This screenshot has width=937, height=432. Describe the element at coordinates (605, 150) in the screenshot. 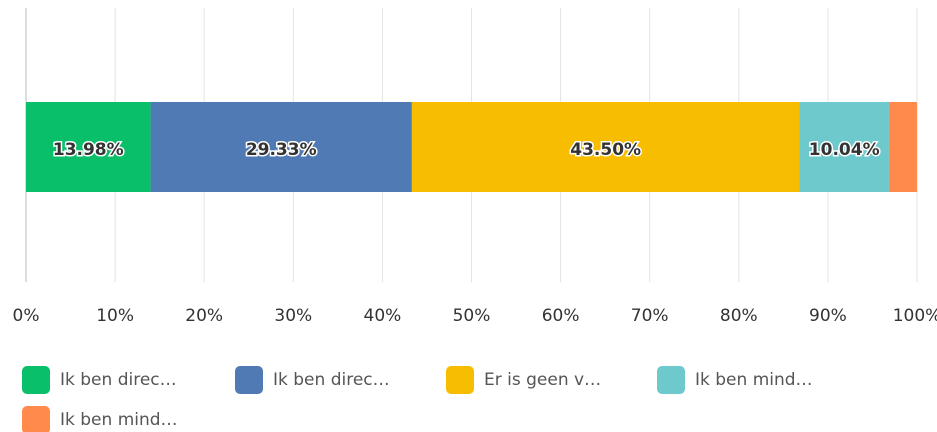

I see `value-label: 43.50%` at that location.